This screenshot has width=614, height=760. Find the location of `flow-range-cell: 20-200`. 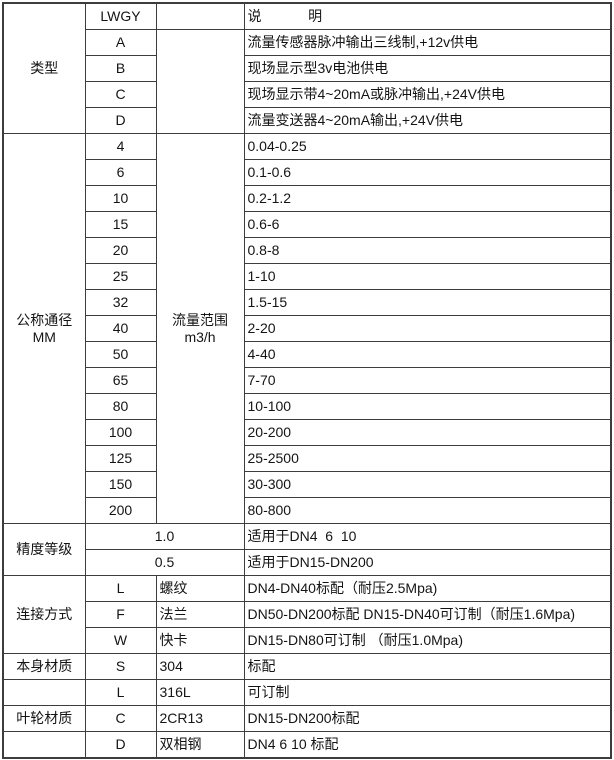

flow-range-cell: 20-200 is located at coordinates (427, 432).